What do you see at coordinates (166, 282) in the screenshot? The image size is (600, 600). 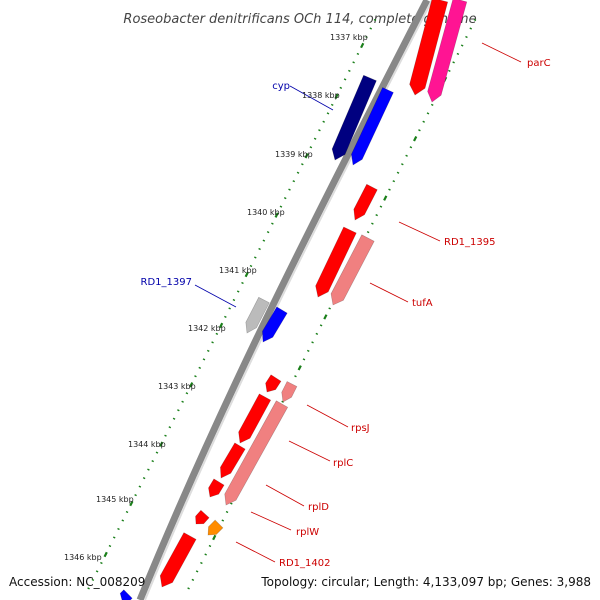 I see `gene-label-1: RD1_1397` at bounding box center [166, 282].